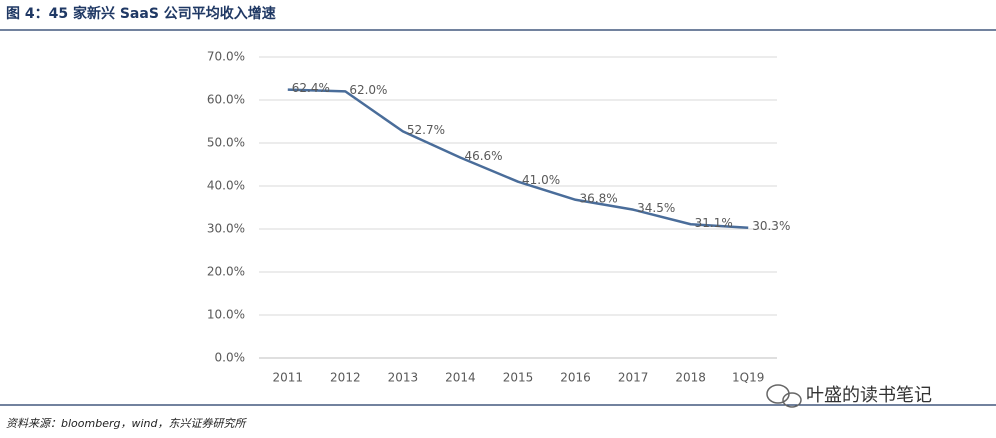  What do you see at coordinates (226, 229) in the screenshot?
I see `y-tick-label: 30.0%` at bounding box center [226, 229].